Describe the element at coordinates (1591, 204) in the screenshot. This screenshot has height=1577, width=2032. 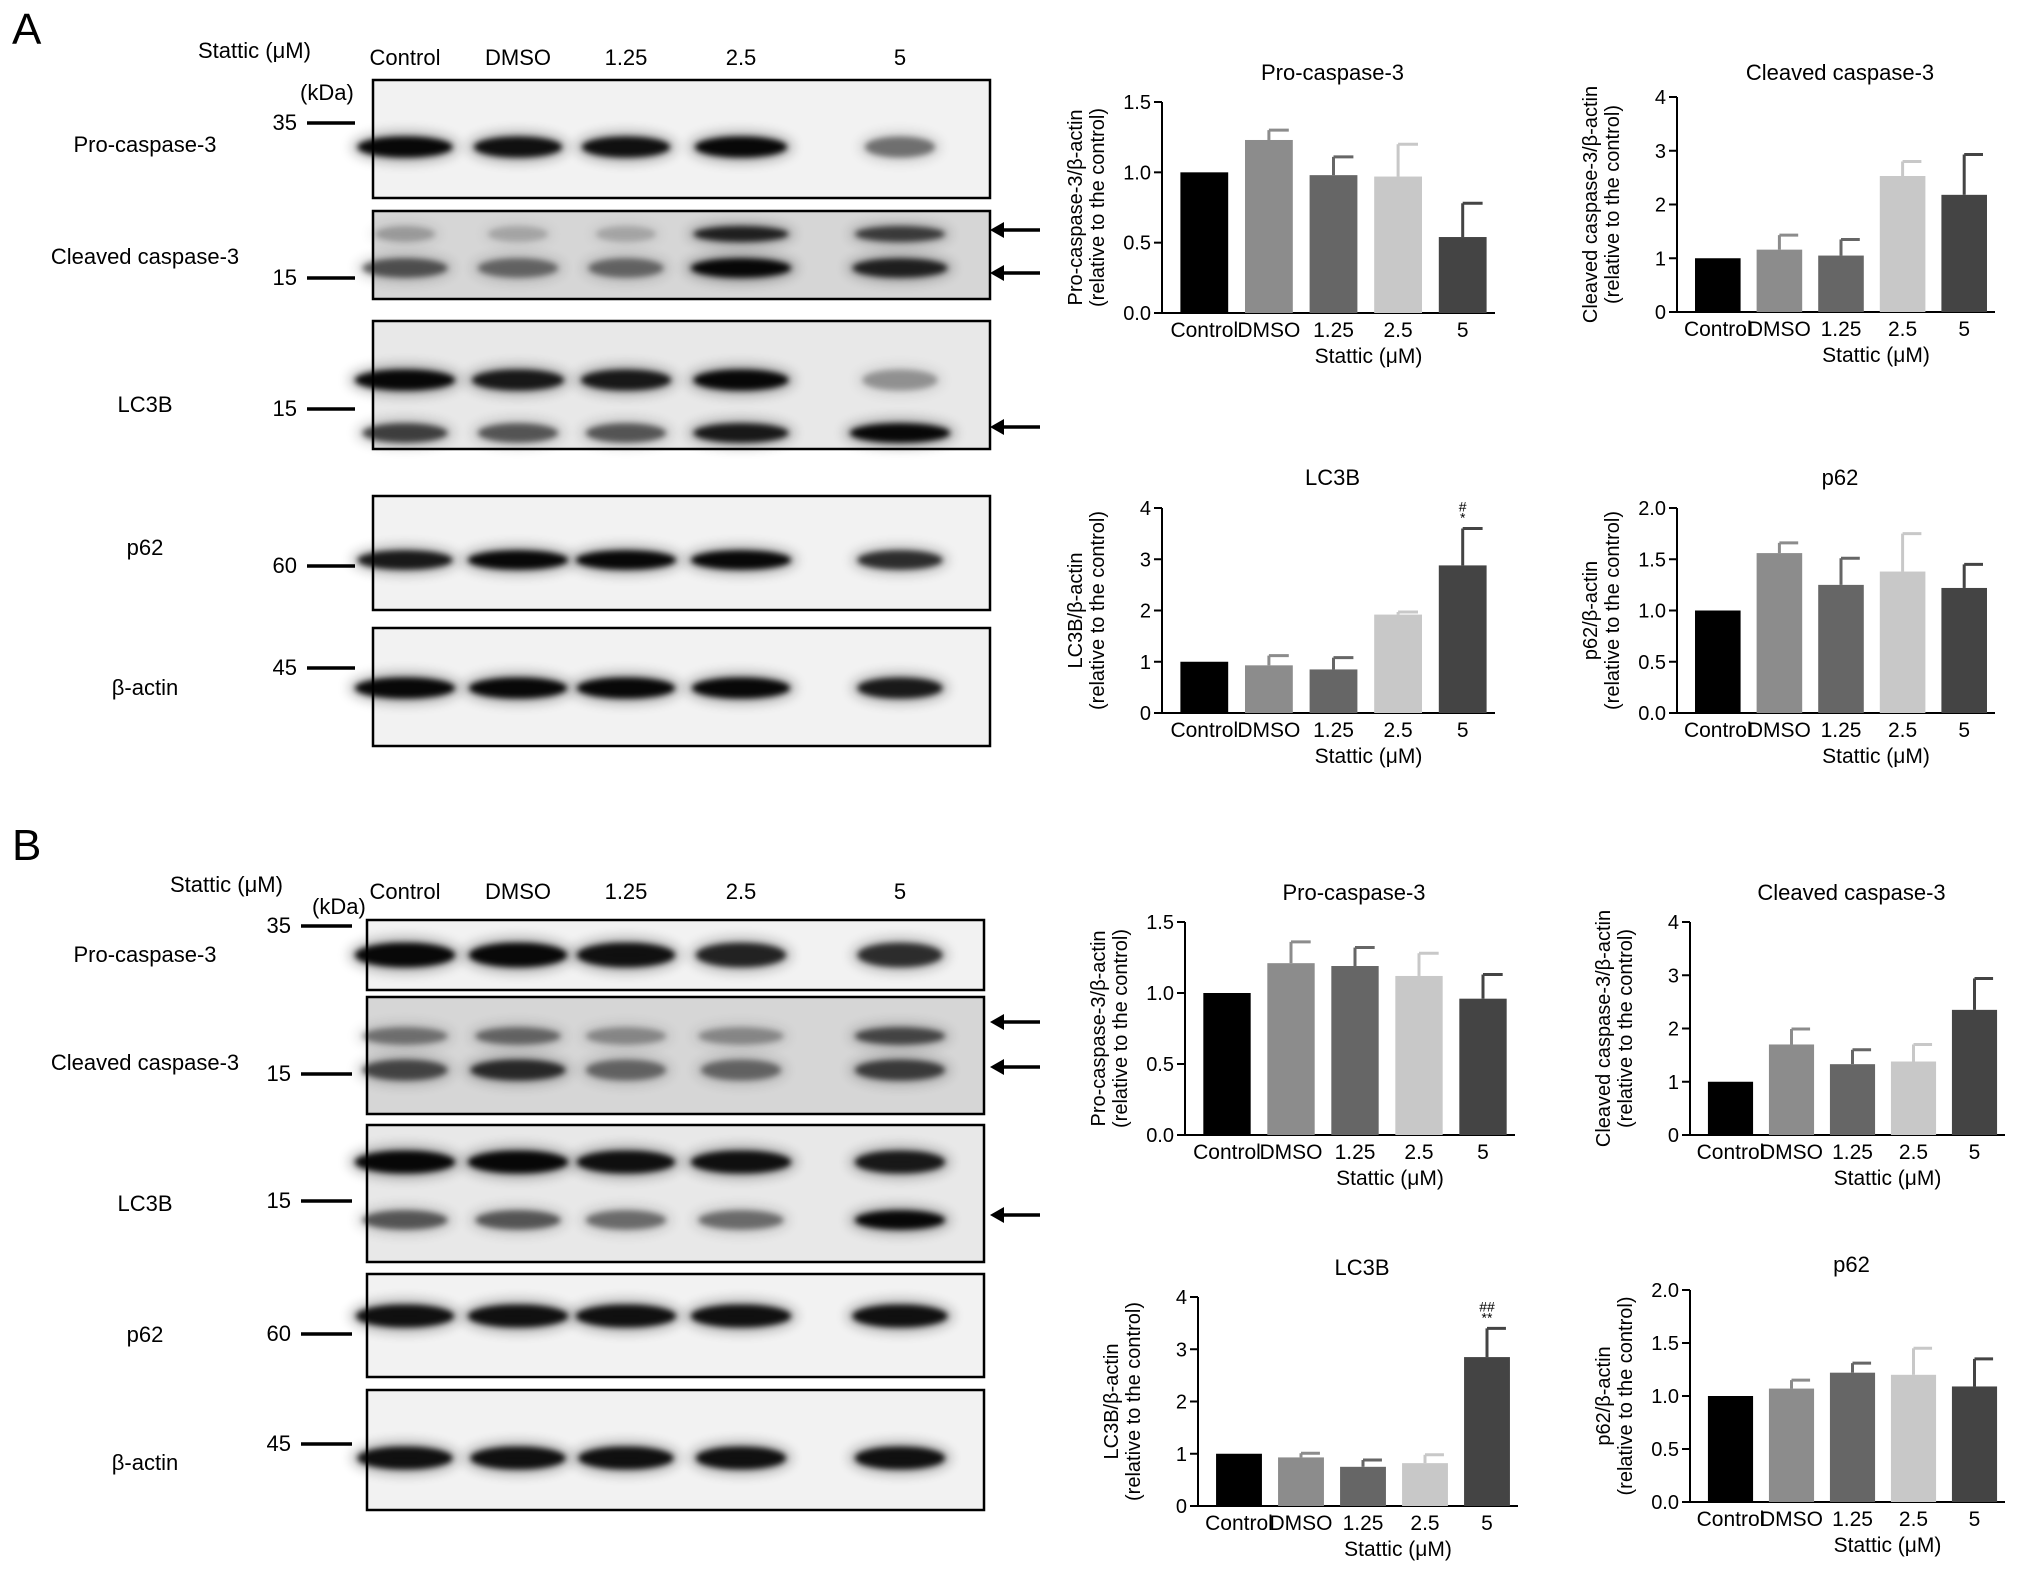
I see `y-axis-label: Cleaved caspase-3/β-actin` at that location.